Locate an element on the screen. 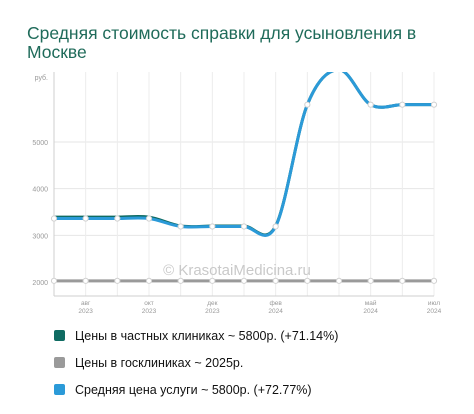 This screenshot has width=474, height=414. y-axis-unit: руб. is located at coordinates (41, 78).